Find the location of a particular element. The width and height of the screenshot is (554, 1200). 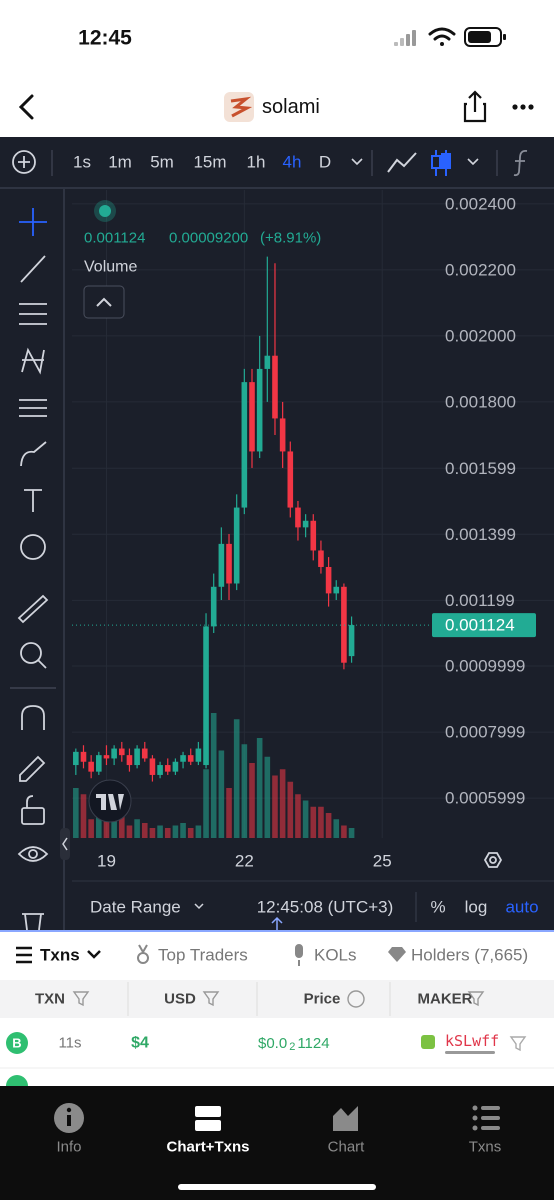

projection-tool is located at coordinates (33, 408).